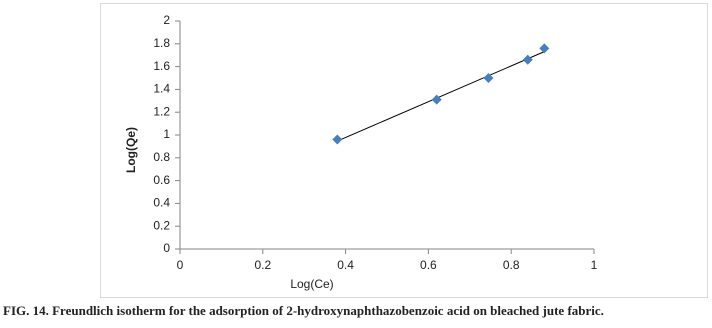 The width and height of the screenshot is (712, 328). Describe the element at coordinates (311, 284) in the screenshot. I see `x-axis-label: Log(Ce)` at that location.